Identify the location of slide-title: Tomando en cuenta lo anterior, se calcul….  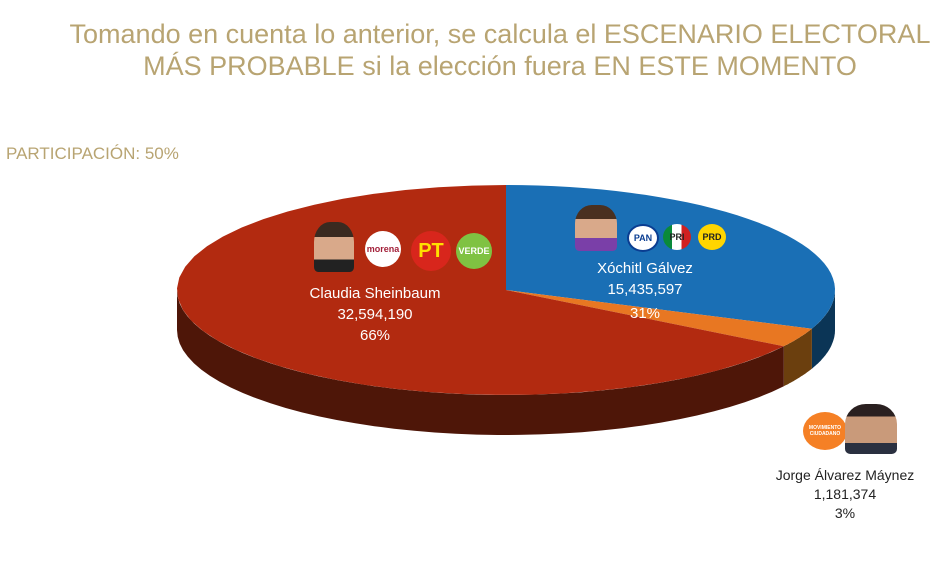
(500, 50).